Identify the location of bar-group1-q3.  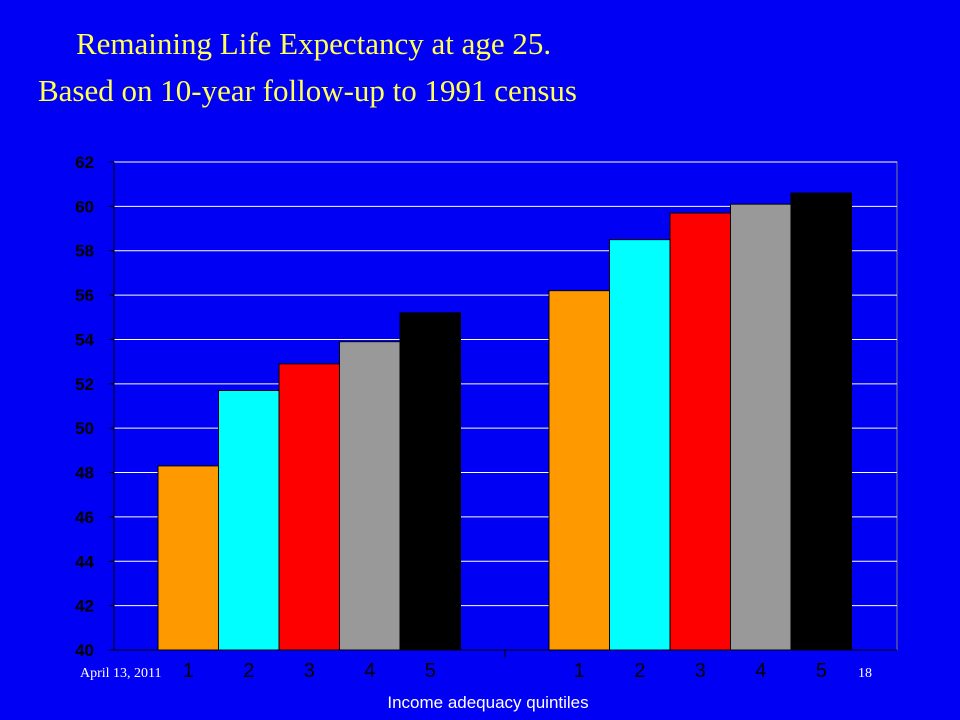
(309, 507).